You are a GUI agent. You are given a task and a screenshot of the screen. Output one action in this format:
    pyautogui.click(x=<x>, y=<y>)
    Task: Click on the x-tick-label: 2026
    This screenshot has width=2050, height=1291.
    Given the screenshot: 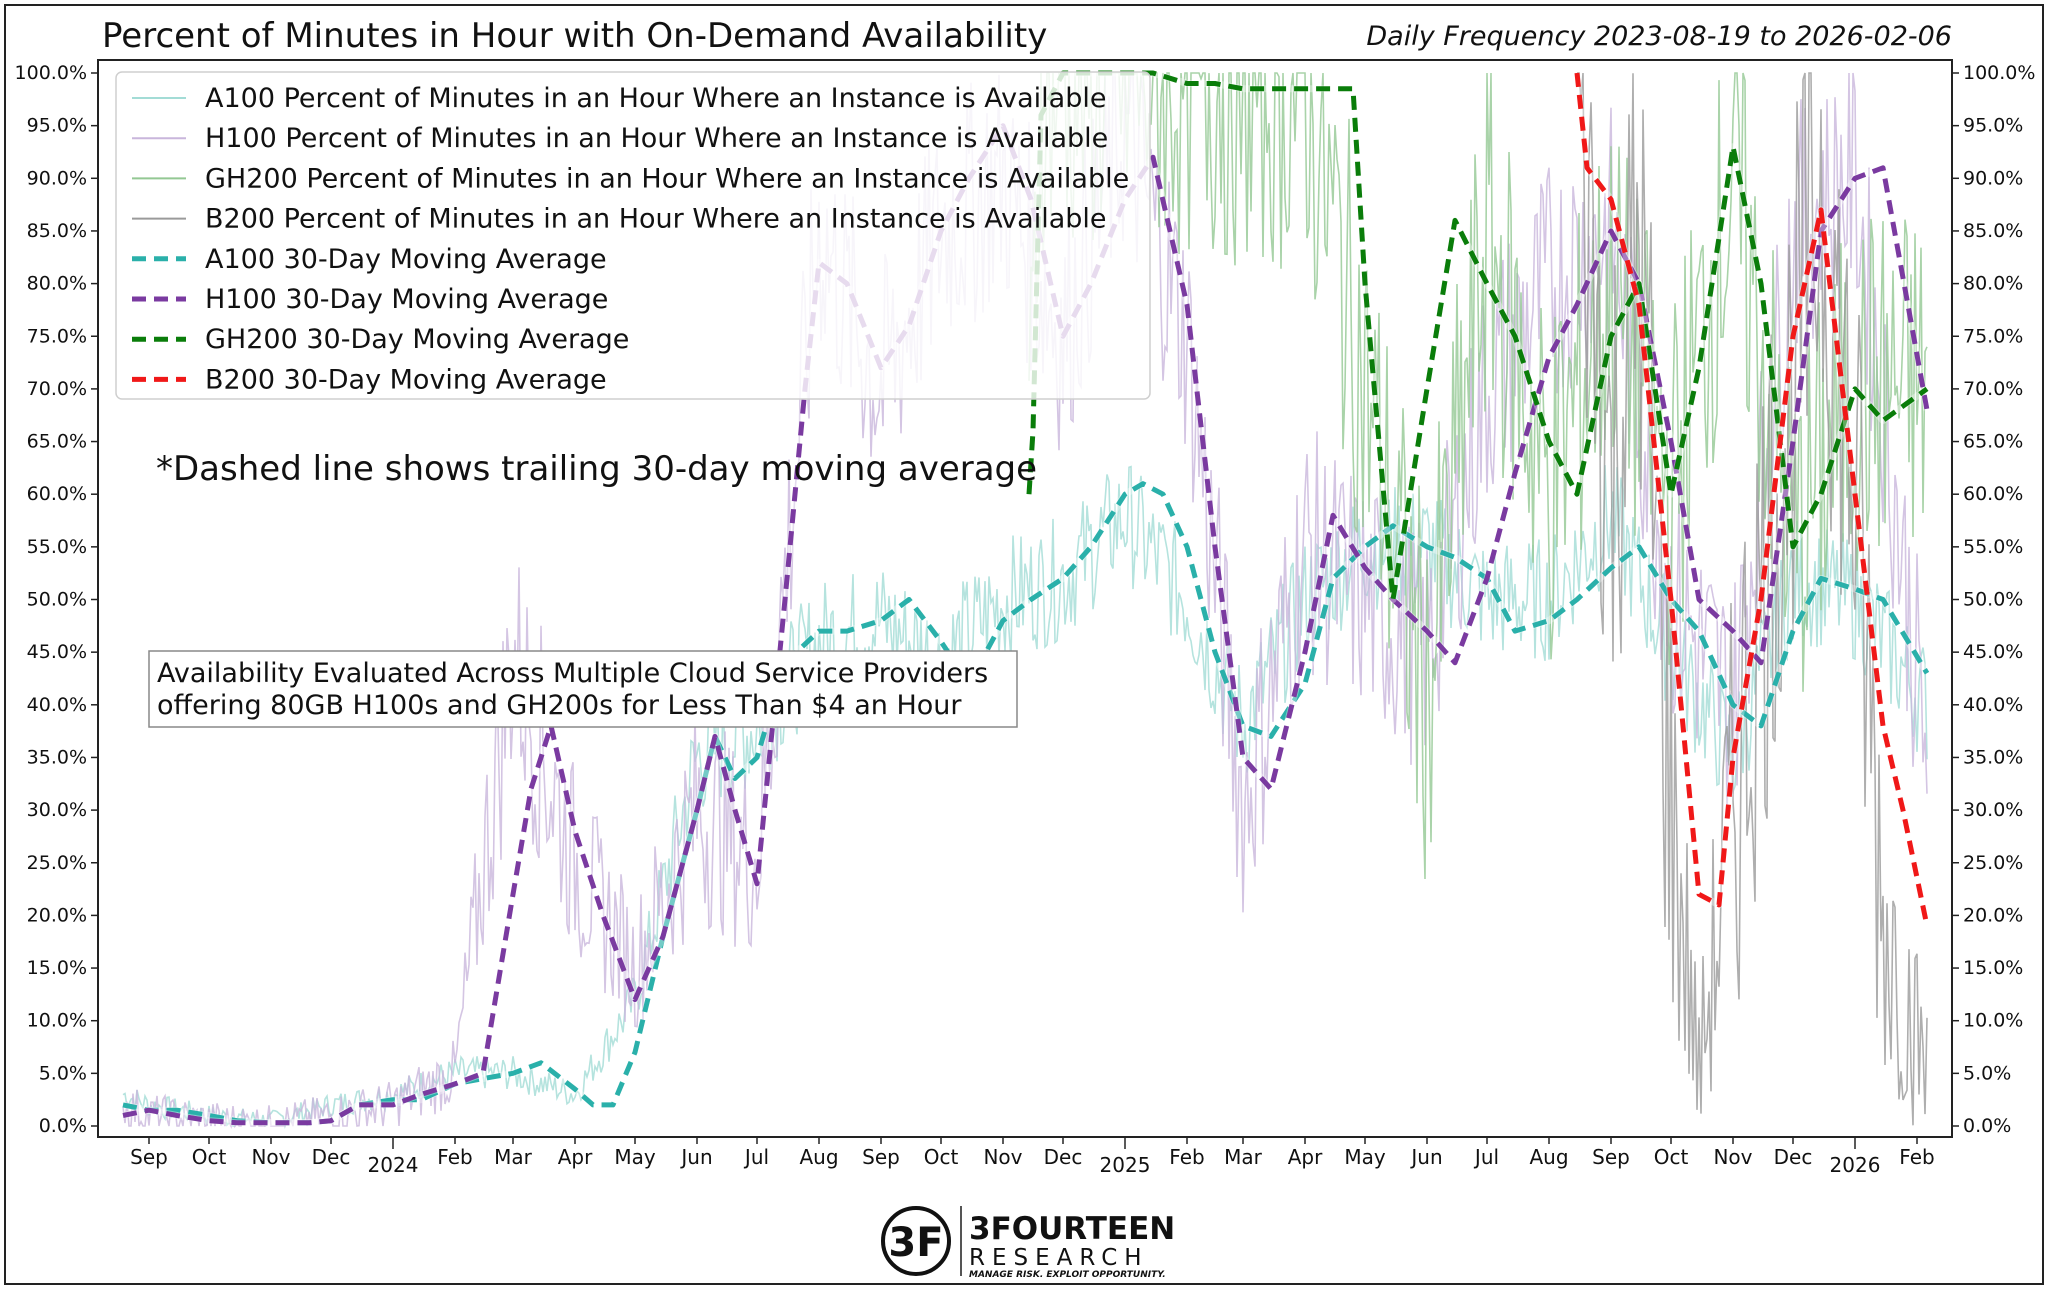 What is the action you would take?
    pyautogui.click(x=1855, y=1165)
    